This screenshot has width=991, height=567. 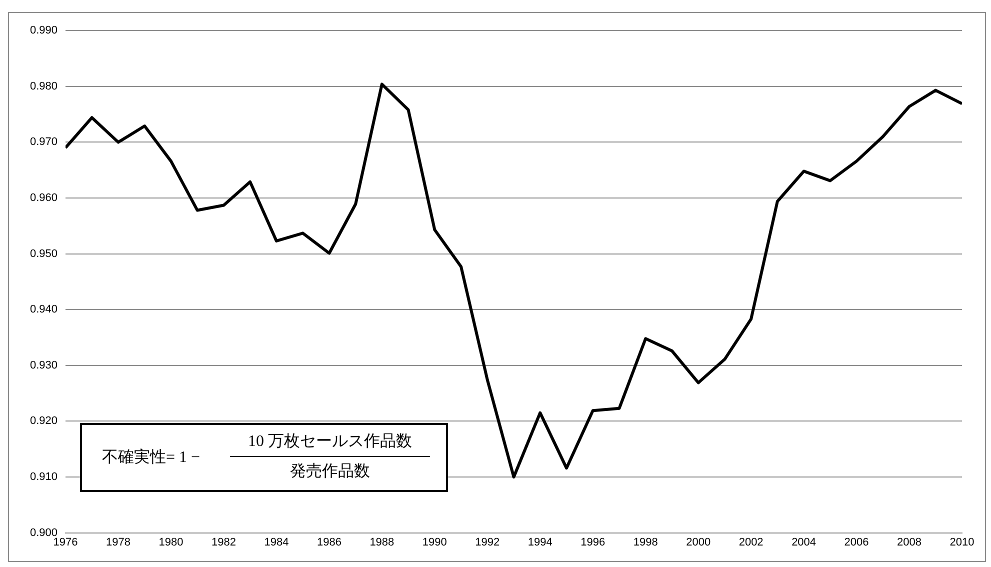 What do you see at coordinates (962, 542) in the screenshot?
I see `x-tick-label: 2010` at bounding box center [962, 542].